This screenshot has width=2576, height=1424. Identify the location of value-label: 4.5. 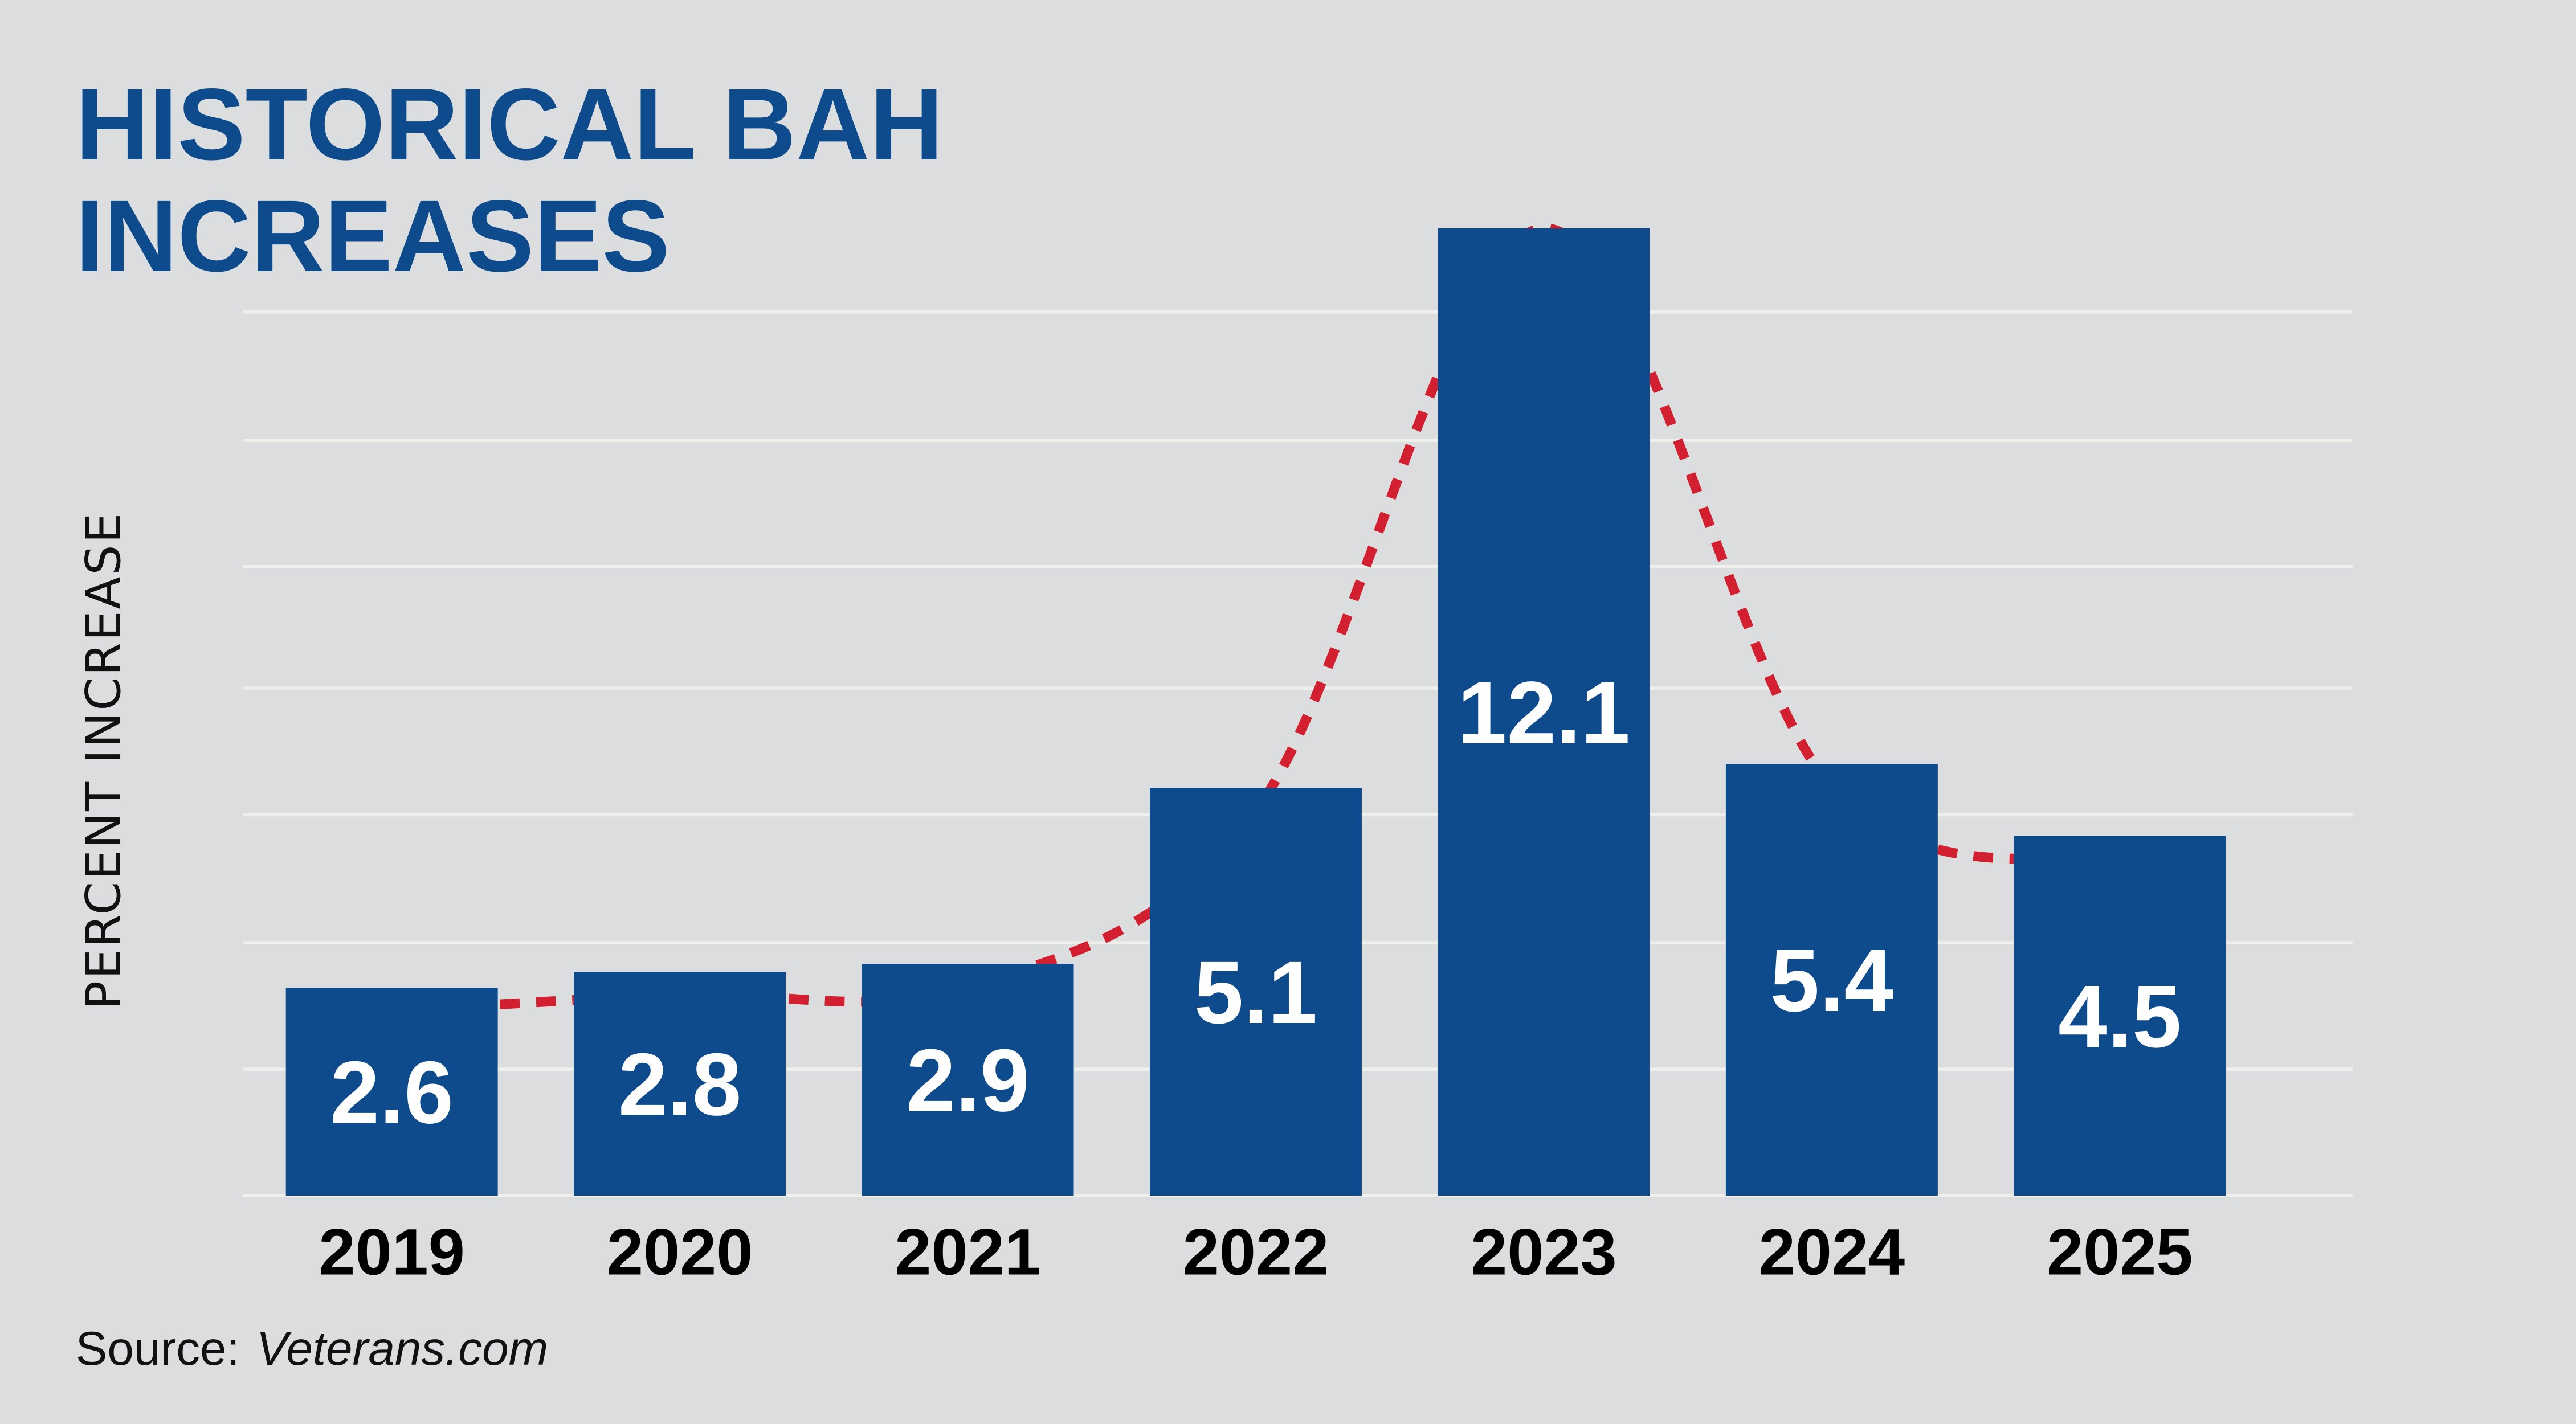
(2119, 1016).